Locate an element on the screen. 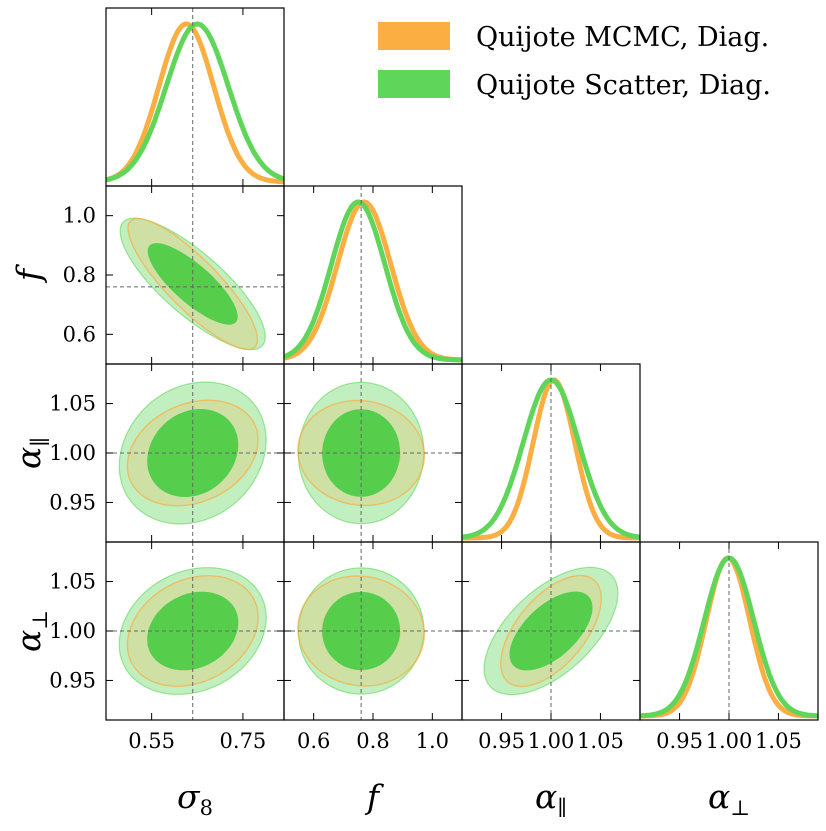 The image size is (826, 831). panel-sigma8-sigma8 is located at coordinates (195, 97).